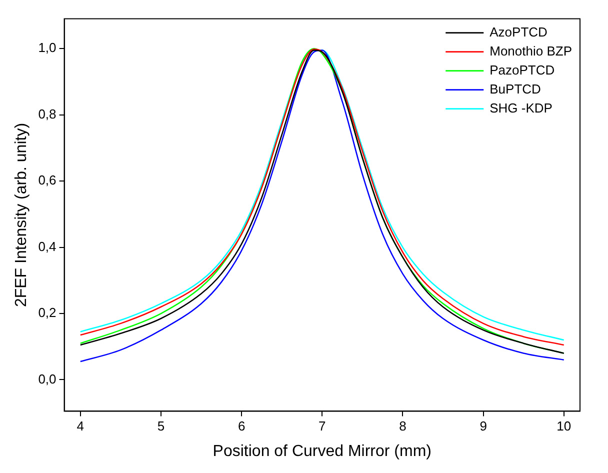 The image size is (608, 473). Describe the element at coordinates (47, 246) in the screenshot. I see `y-tick-label: 0,4` at that location.